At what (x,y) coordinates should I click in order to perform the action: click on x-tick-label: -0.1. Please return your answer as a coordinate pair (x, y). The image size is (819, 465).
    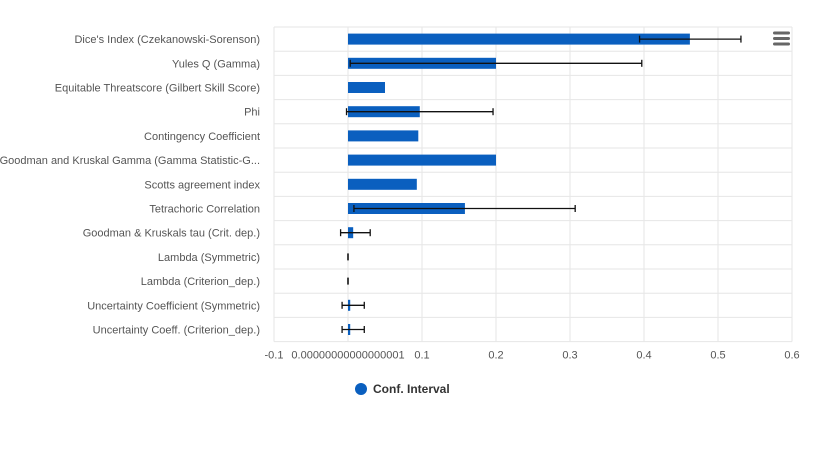
    Looking at the image, I should click on (274, 356).